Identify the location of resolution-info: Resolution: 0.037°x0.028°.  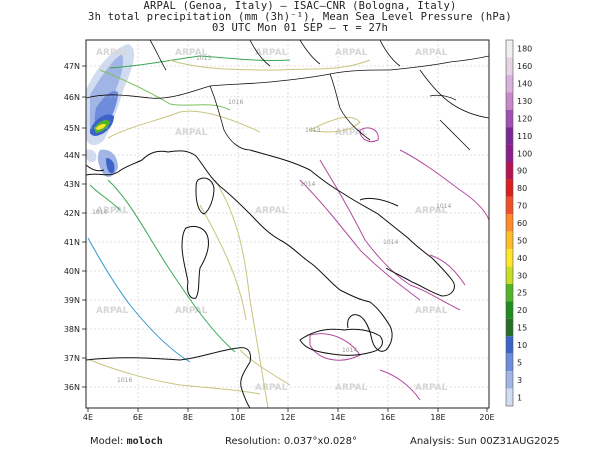
(291, 441).